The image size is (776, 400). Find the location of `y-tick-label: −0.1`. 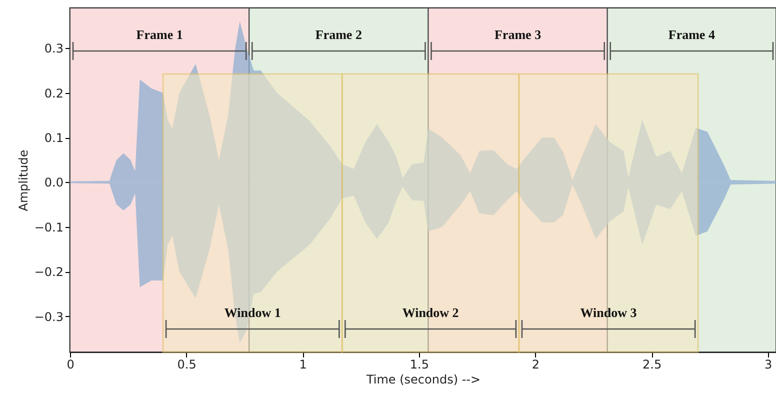

y-tick-label: −0.1 is located at coordinates (49, 227).